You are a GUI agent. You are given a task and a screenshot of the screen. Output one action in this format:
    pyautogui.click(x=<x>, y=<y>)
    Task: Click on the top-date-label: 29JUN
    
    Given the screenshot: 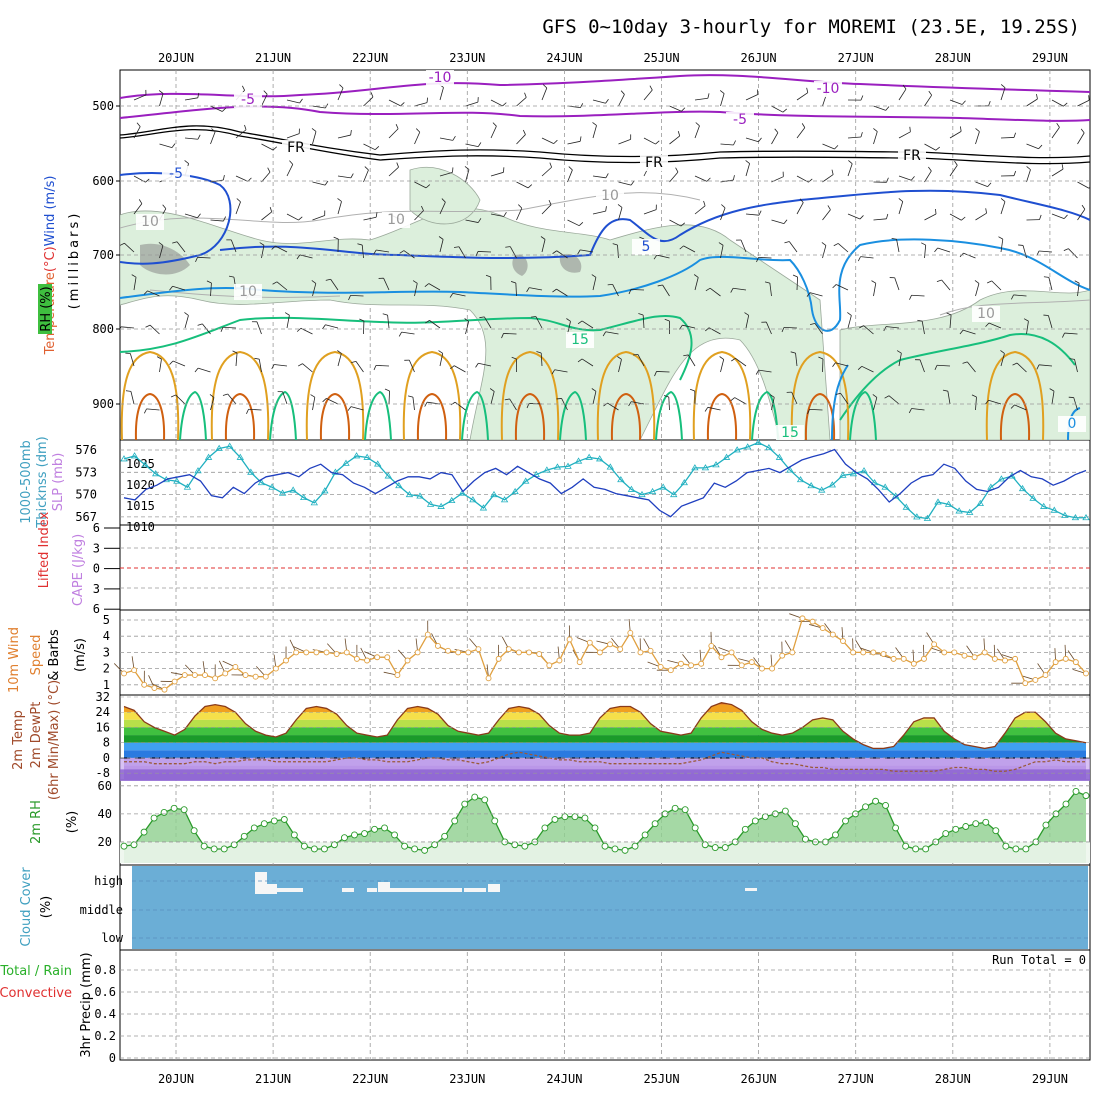 What is the action you would take?
    pyautogui.click(x=1050, y=58)
    